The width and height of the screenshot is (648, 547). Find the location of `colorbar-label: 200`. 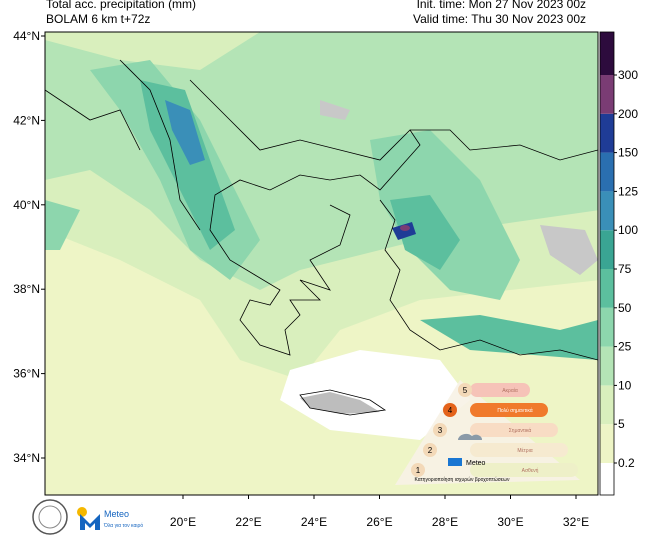

colorbar-label: 200 is located at coordinates (628, 114).